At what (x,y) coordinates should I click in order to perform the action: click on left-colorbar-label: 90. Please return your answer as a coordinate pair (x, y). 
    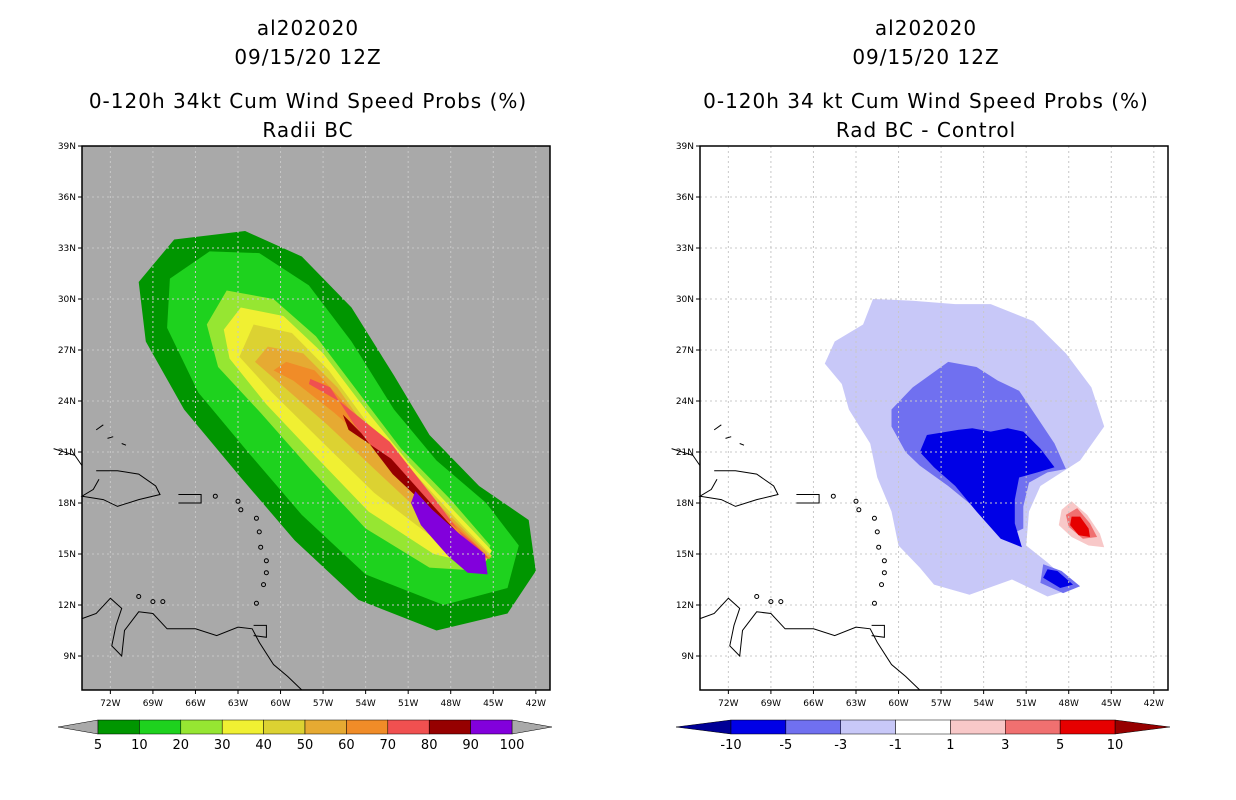
    Looking at the image, I should click on (470, 745).